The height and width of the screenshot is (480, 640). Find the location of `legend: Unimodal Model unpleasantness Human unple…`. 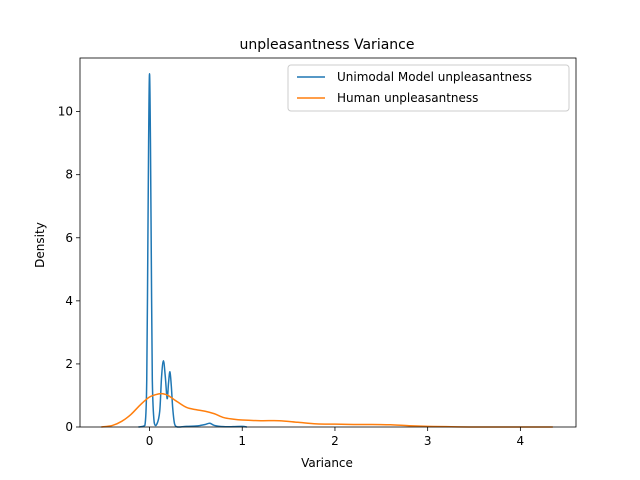

legend: Unimodal Model unpleasantness Human unple… is located at coordinates (428, 88).